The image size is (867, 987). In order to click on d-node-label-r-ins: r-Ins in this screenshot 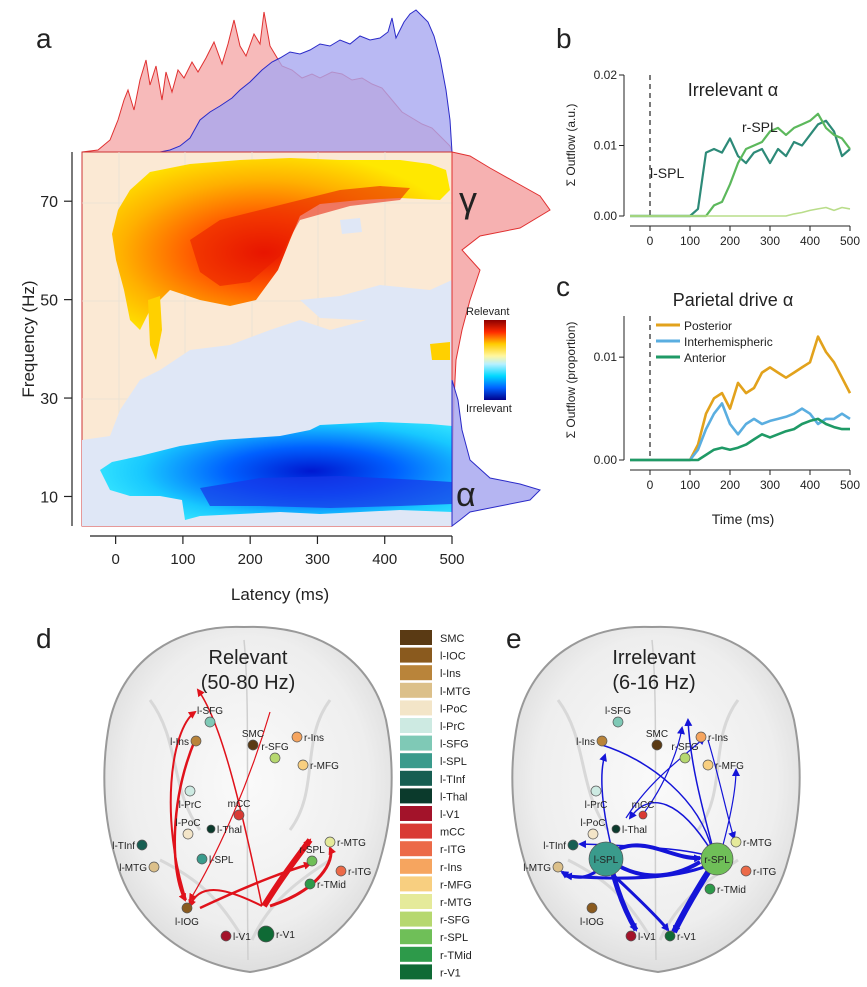, I will do `click(314, 738)`.